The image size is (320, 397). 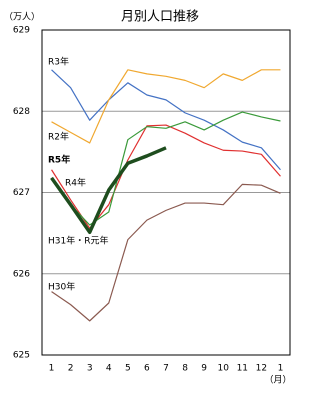 I want to click on legend-label: R5年, so click(x=59, y=160).